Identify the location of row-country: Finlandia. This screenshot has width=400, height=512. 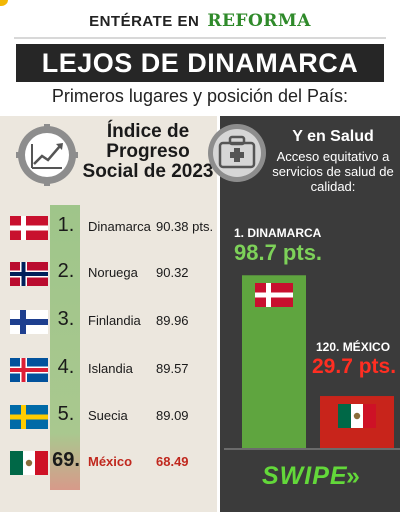
(114, 320).